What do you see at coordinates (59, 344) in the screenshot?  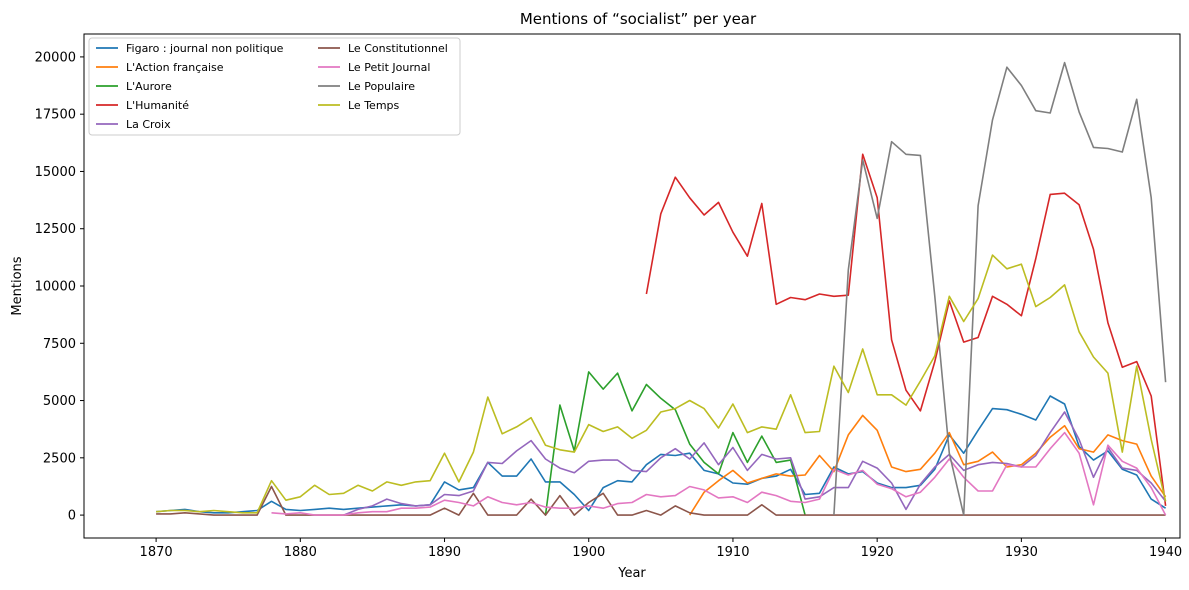 I see `y-tick-label: 7500` at bounding box center [59, 344].